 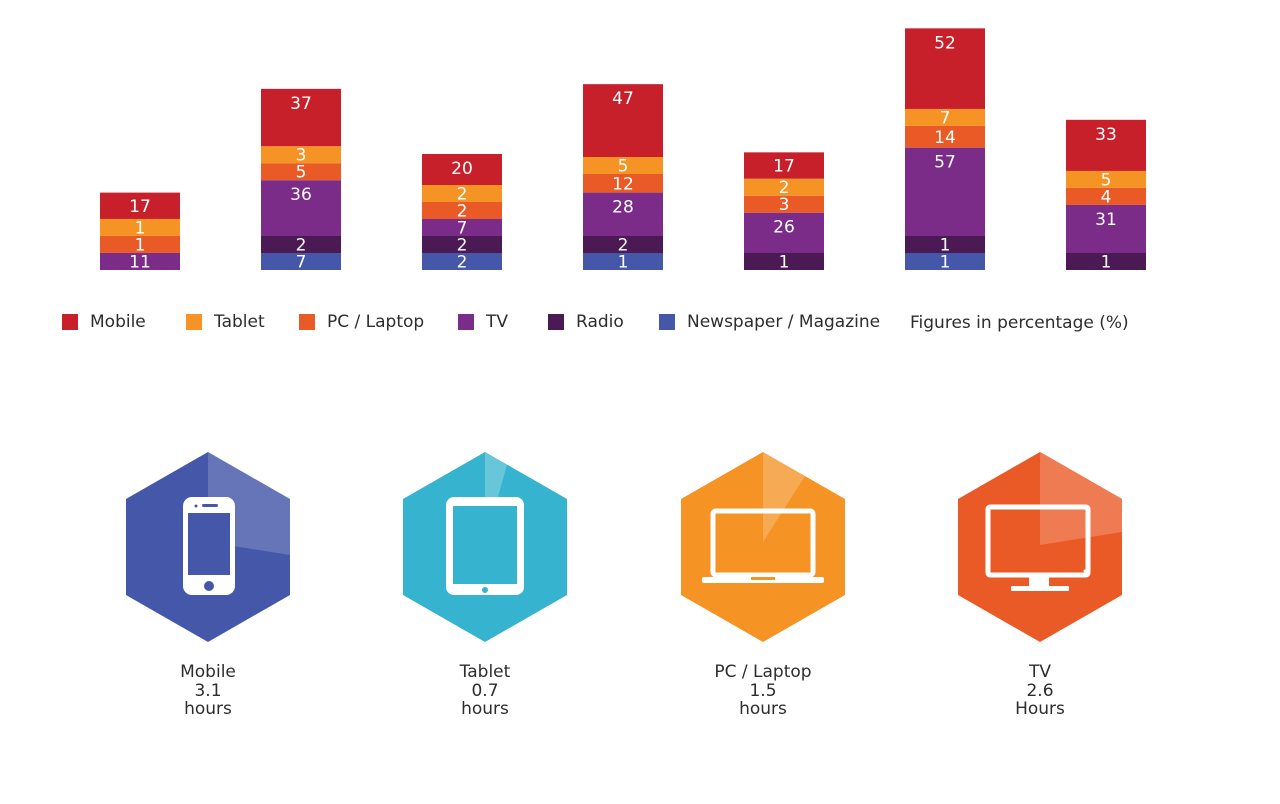 I want to click on legend-label: Mobile, so click(x=118, y=322).